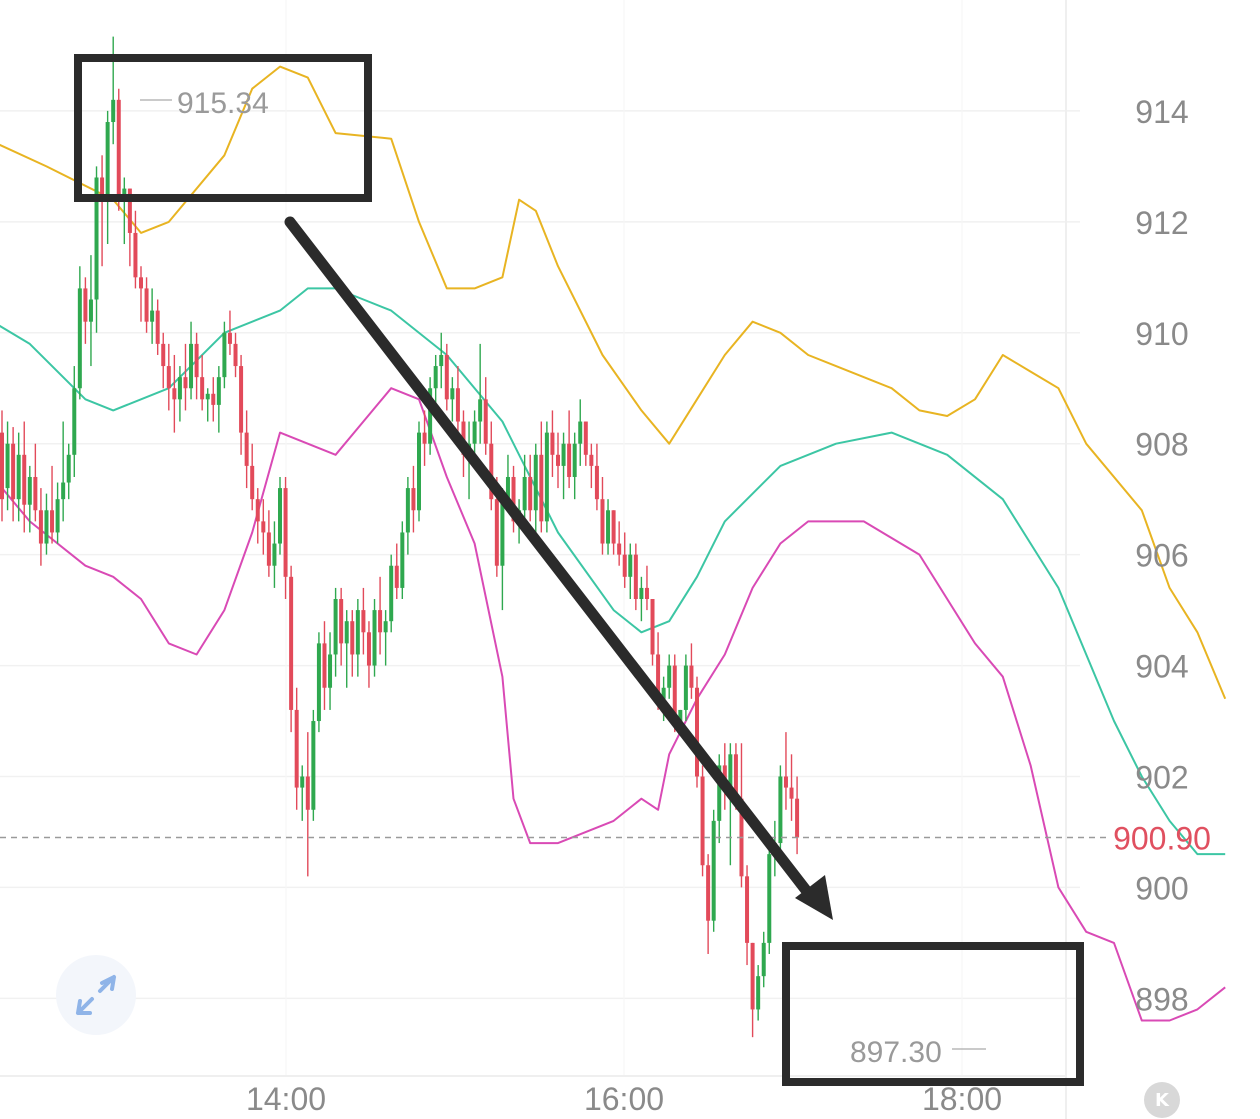  Describe the element at coordinates (1162, 1100) in the screenshot. I see `k-icon: K` at that location.